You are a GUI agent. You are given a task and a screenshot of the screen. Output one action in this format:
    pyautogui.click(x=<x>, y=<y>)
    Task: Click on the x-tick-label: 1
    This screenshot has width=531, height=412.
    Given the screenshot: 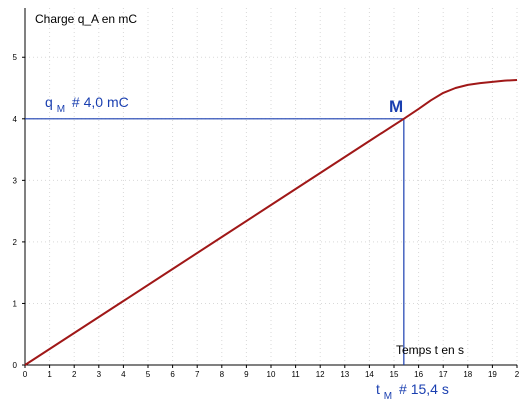 What is the action you would take?
    pyautogui.click(x=49, y=374)
    